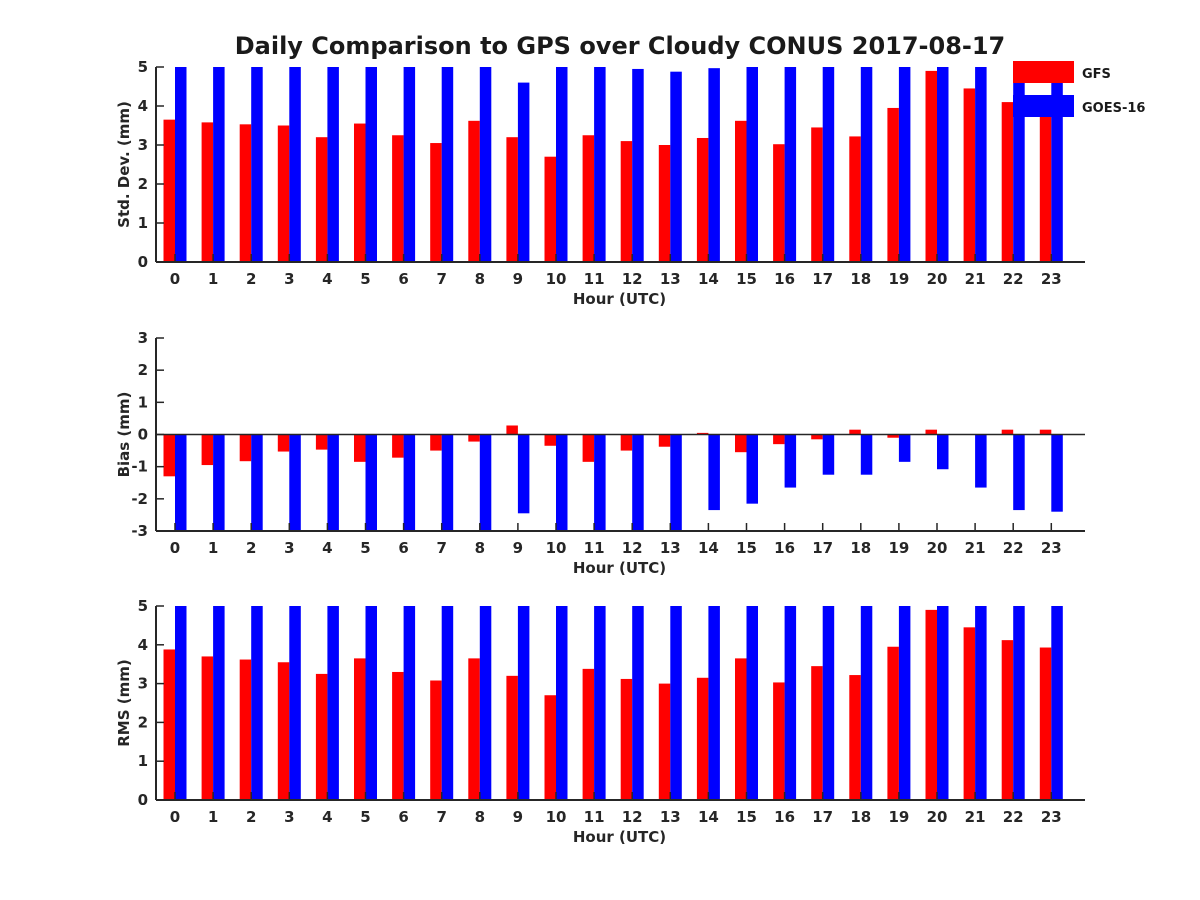 The width and height of the screenshot is (1200, 900). What do you see at coordinates (1043, 72) in the screenshot?
I see `legend-swatch-gfs` at bounding box center [1043, 72].